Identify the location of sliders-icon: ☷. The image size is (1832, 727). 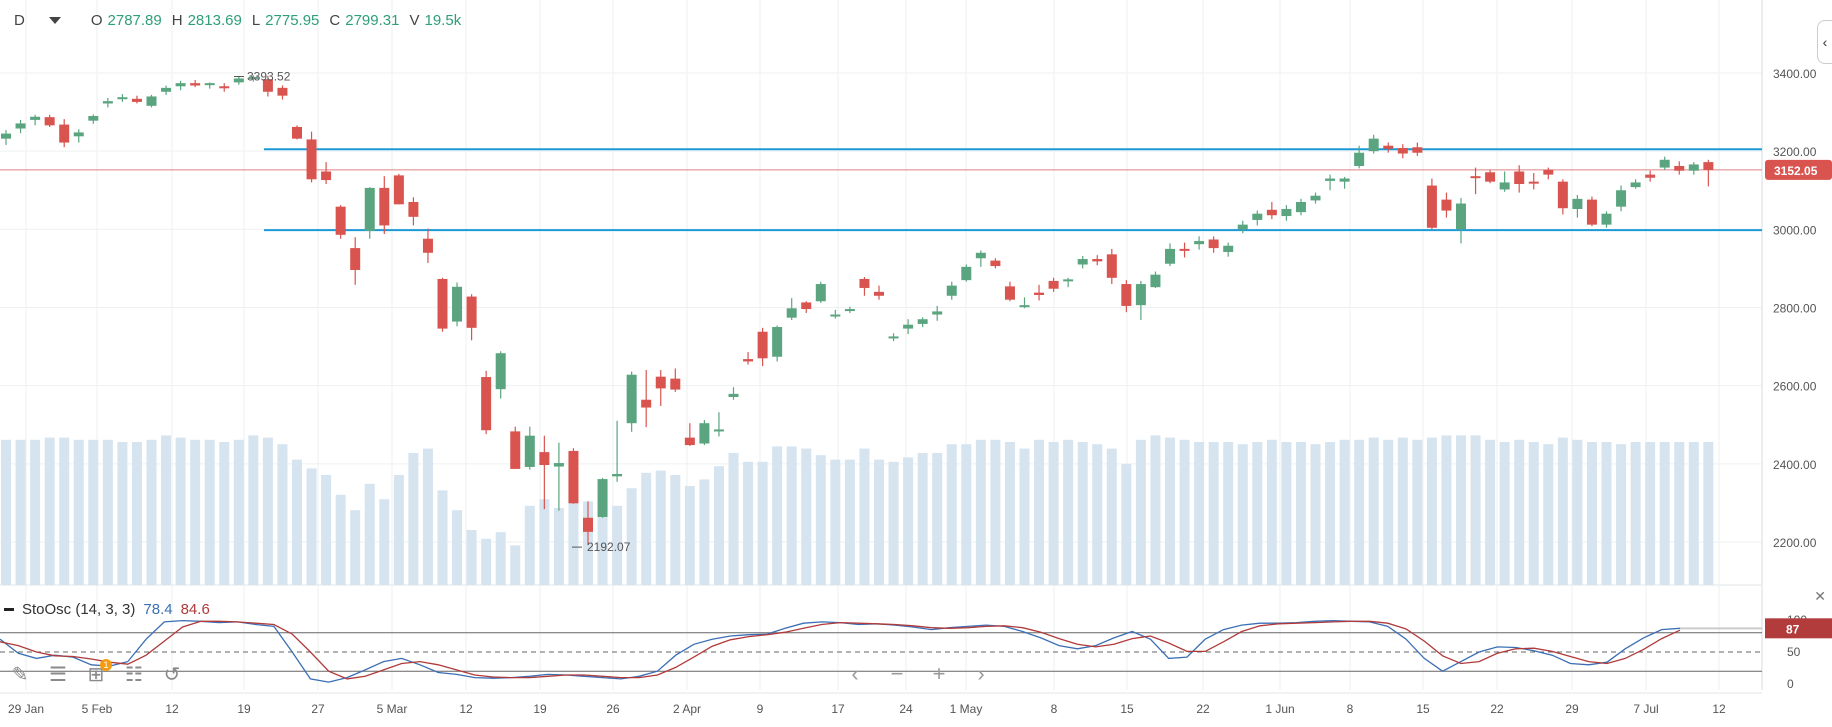
(134, 675).